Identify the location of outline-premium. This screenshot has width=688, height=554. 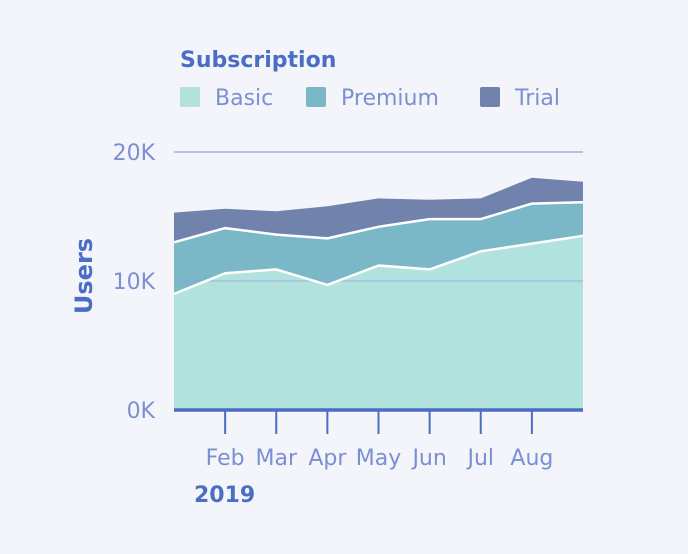
(378, 222).